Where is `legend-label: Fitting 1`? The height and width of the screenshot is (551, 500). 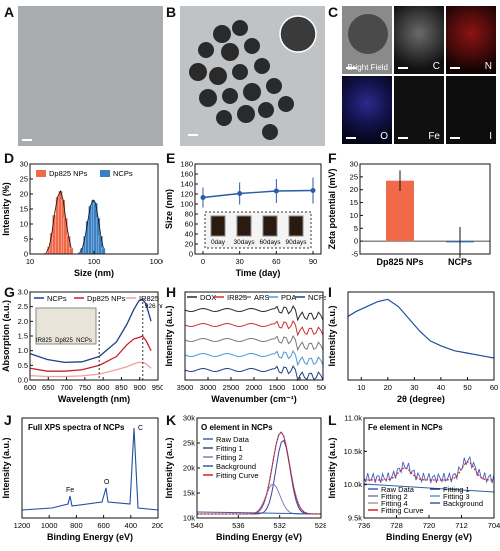 legend-label: Fitting 1 is located at coordinates (456, 489).